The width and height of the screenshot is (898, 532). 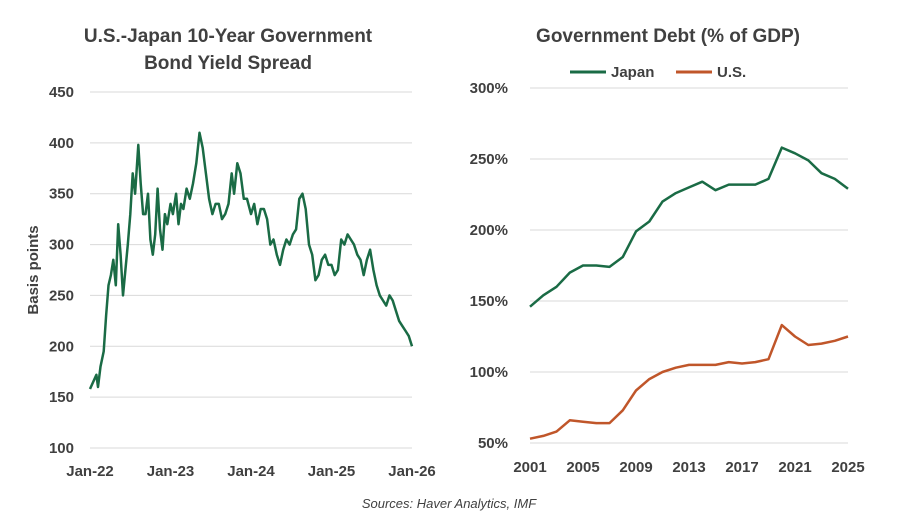 What do you see at coordinates (61, 448) in the screenshot?
I see `left-y-tick-label: 100` at bounding box center [61, 448].